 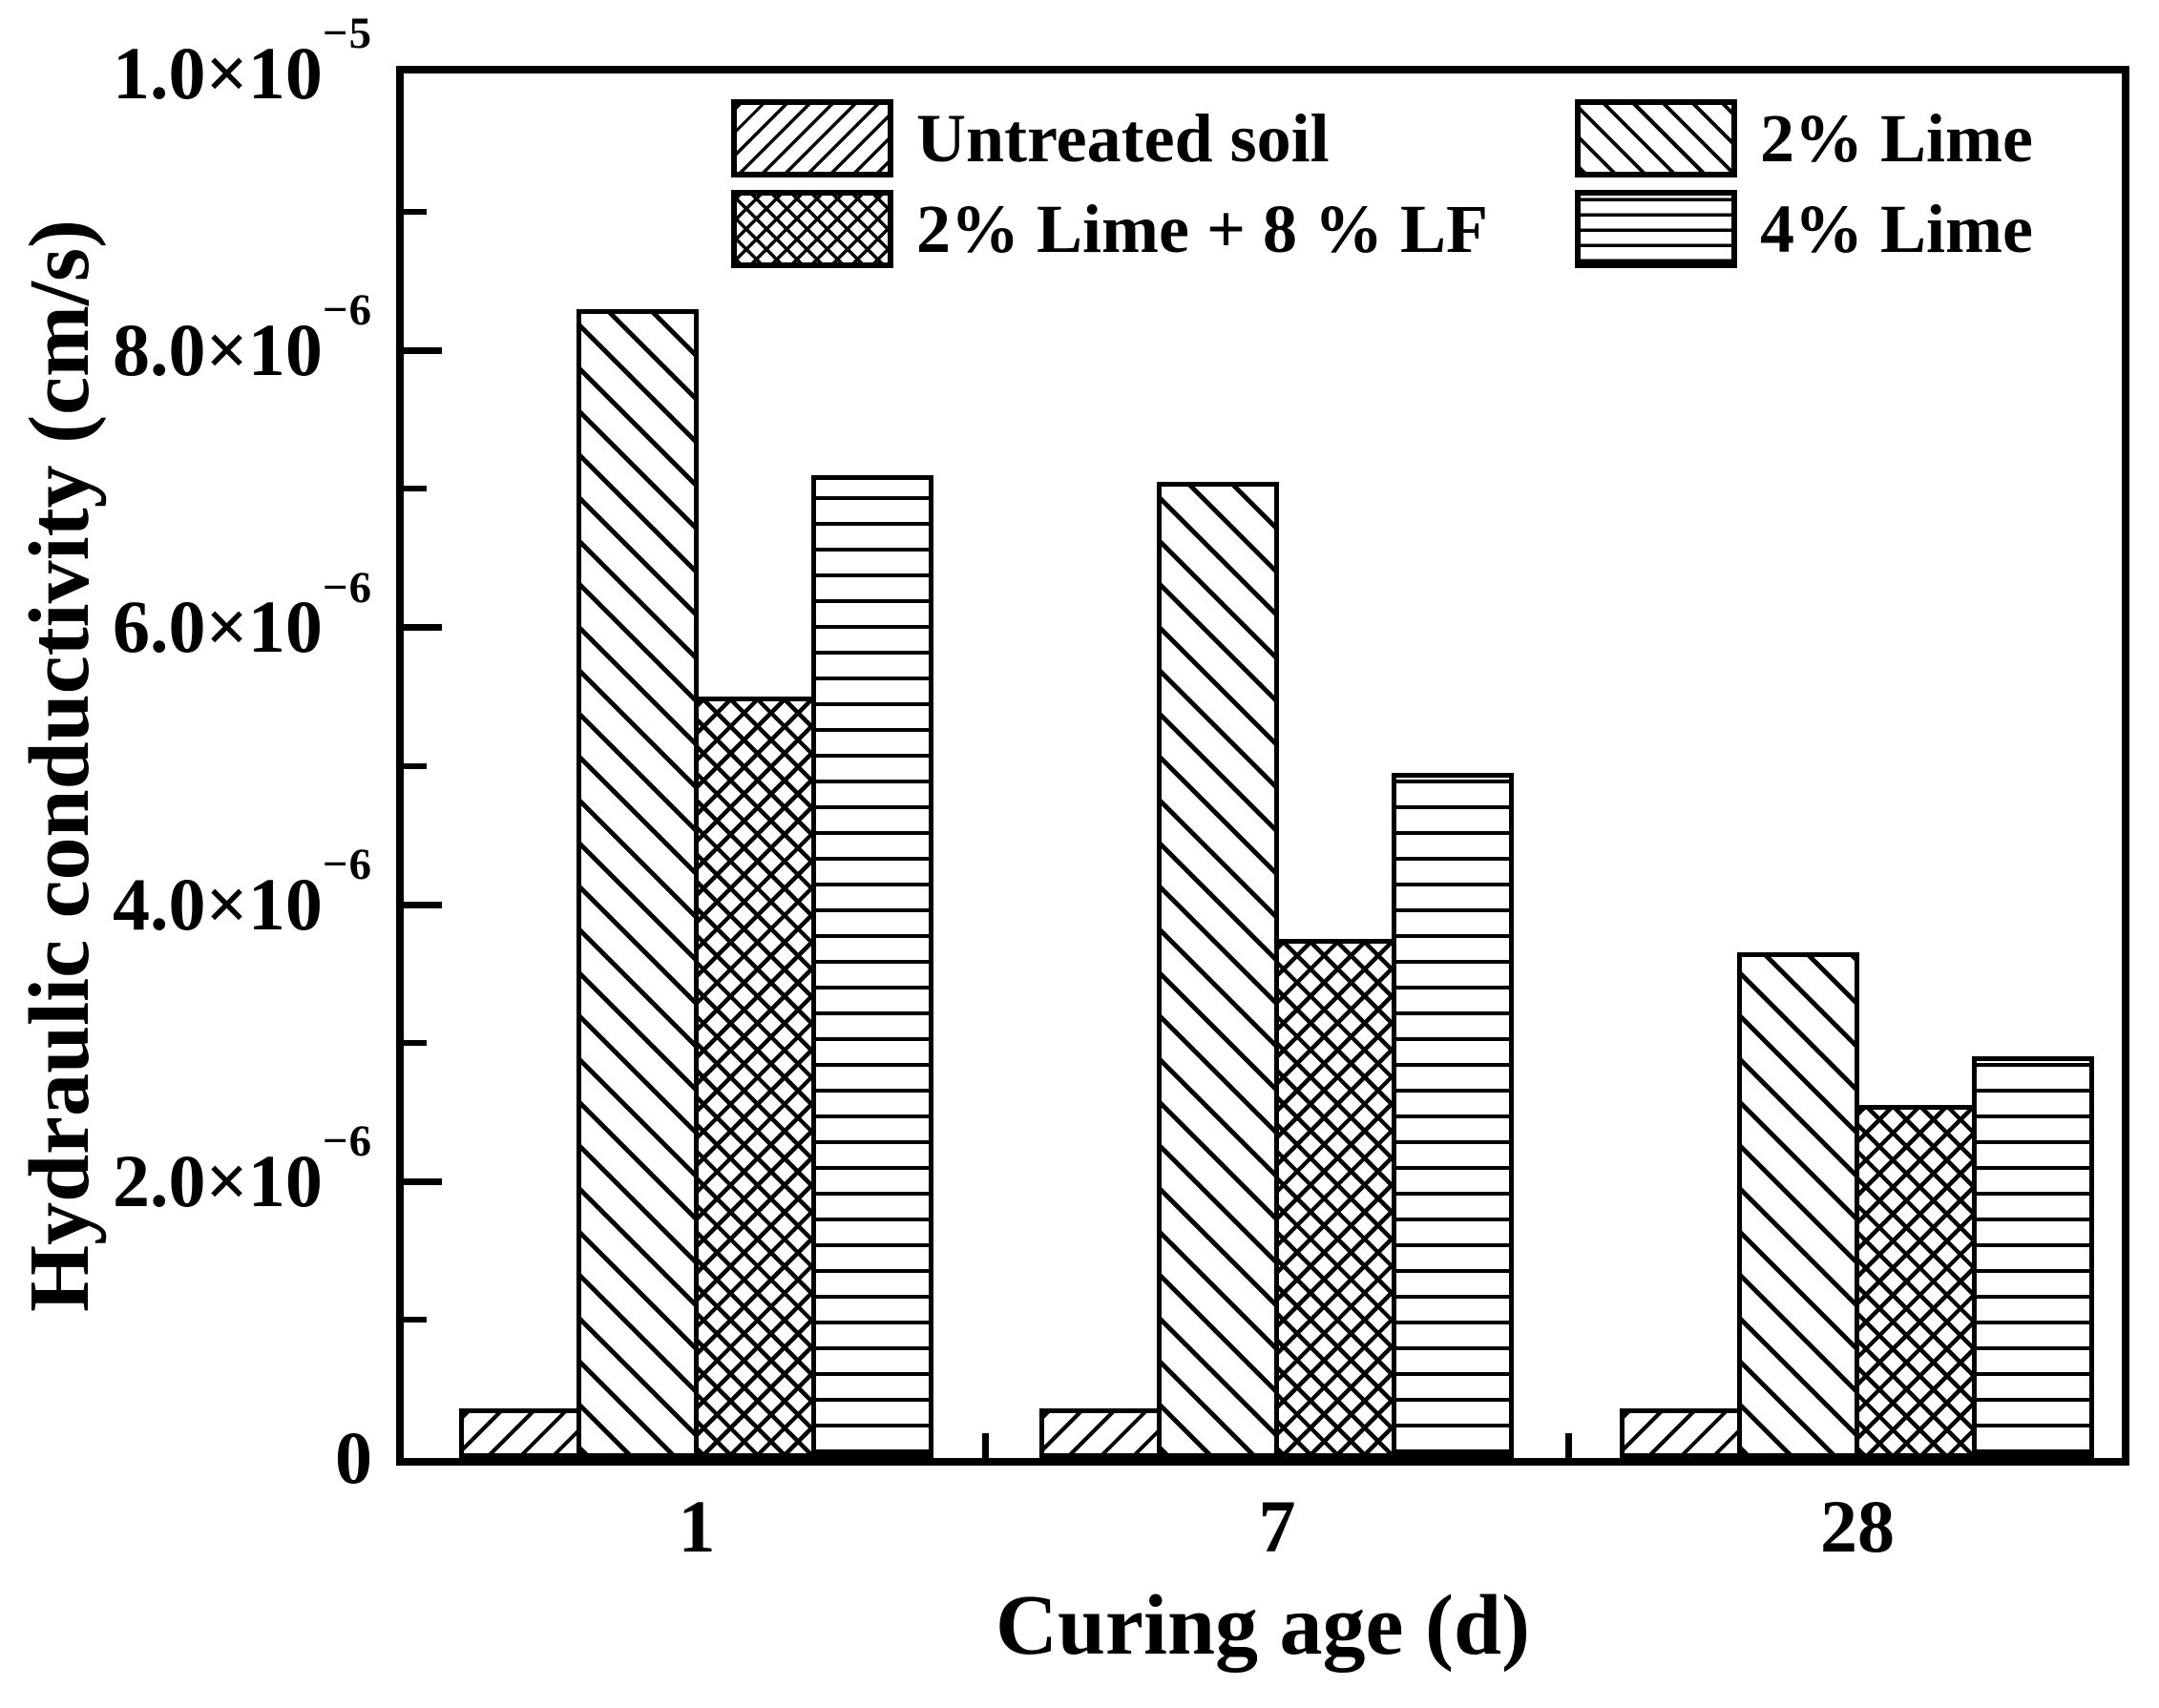 I want to click on legend-label-2-lime: 2% Lime, so click(x=1896, y=138).